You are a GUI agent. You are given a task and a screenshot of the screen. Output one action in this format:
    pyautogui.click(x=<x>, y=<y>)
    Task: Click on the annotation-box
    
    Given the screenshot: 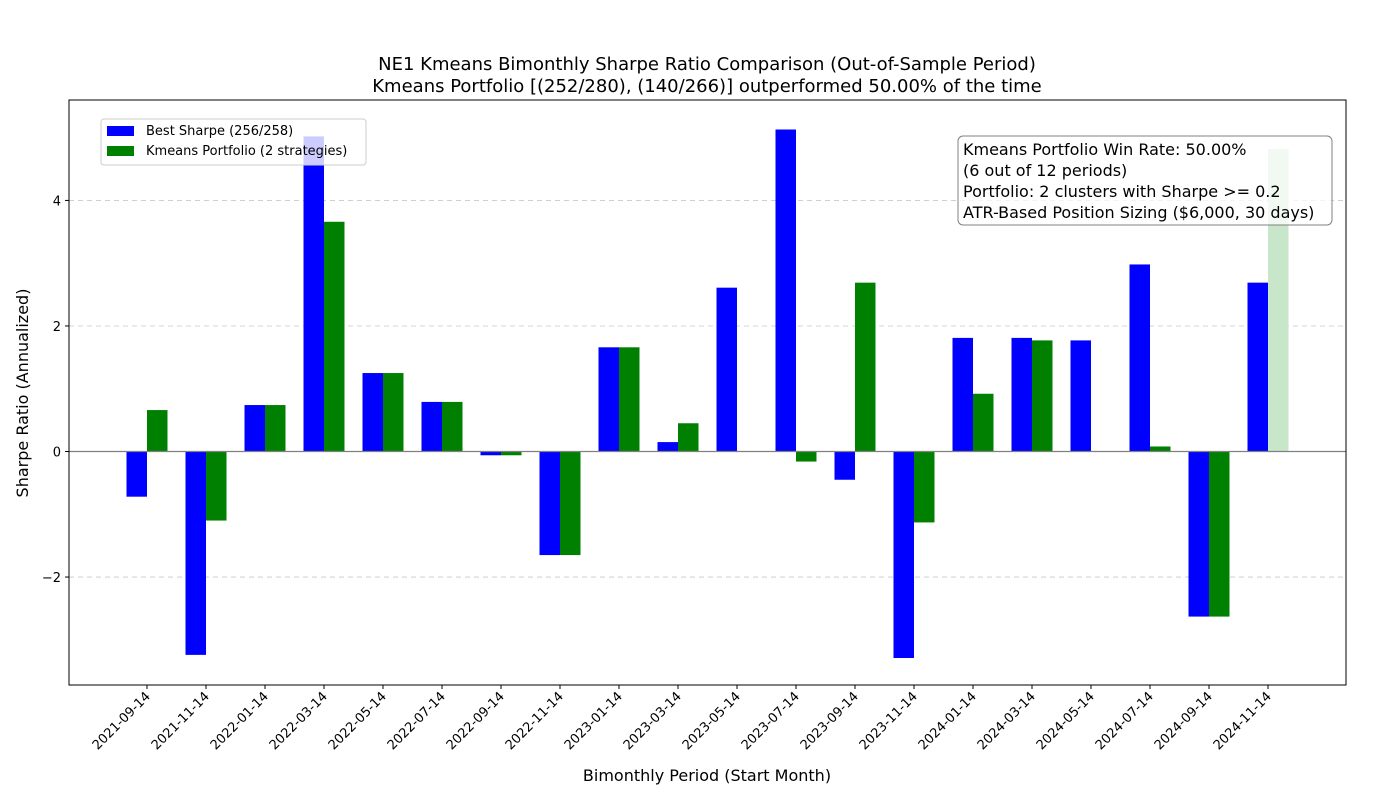 What is the action you would take?
    pyautogui.click(x=1145, y=180)
    